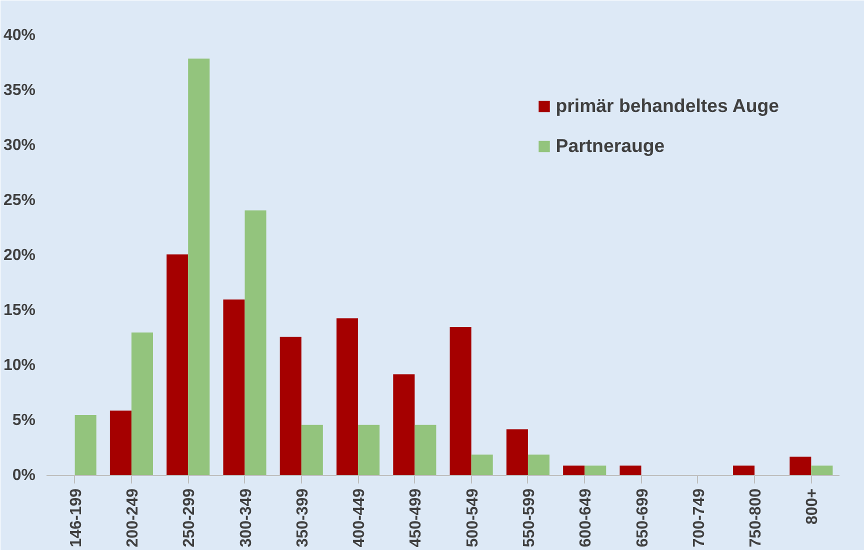  I want to click on x-tick-label: 800+, so click(813, 506).